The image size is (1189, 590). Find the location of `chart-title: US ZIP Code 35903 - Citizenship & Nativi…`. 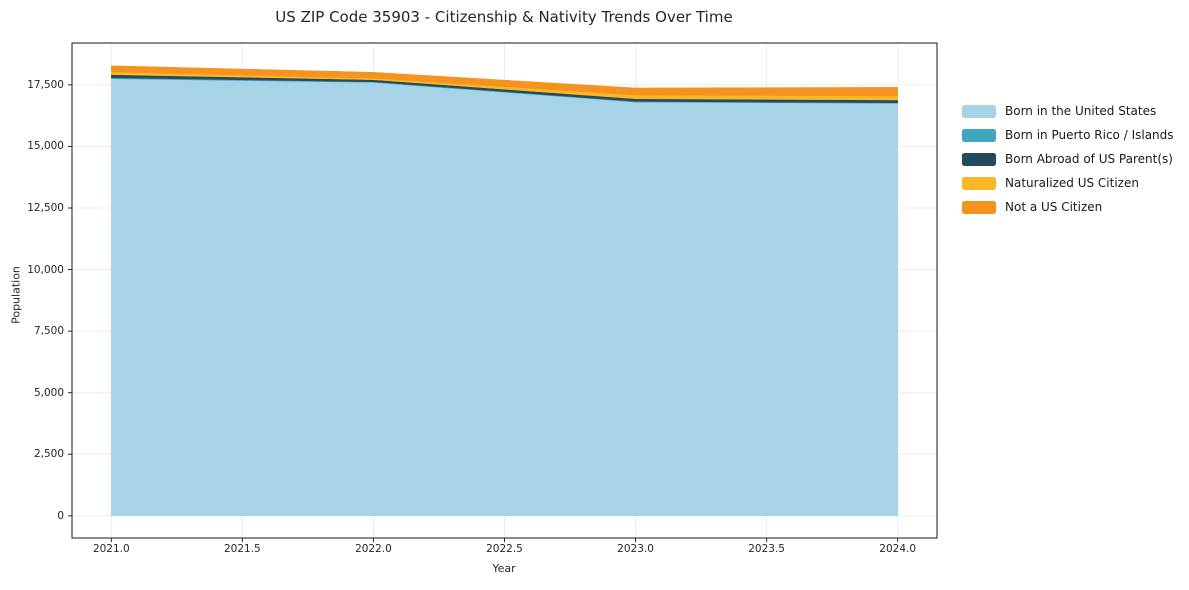

chart-title: US ZIP Code 35903 - Citizenship & Nativi… is located at coordinates (504, 17).